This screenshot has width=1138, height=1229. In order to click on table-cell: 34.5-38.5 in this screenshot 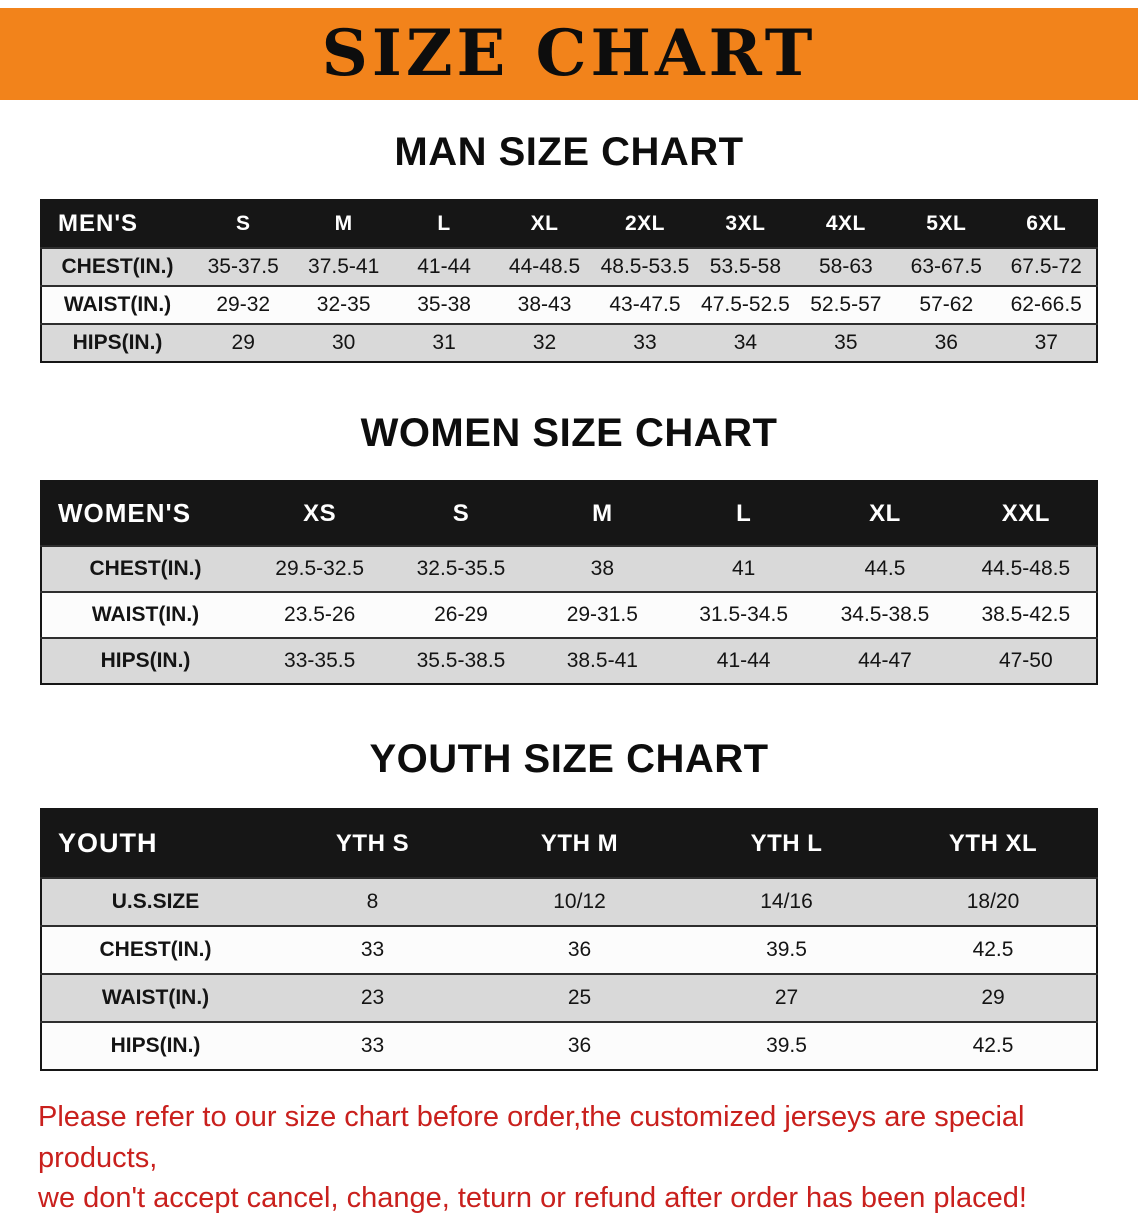, I will do `click(885, 614)`.